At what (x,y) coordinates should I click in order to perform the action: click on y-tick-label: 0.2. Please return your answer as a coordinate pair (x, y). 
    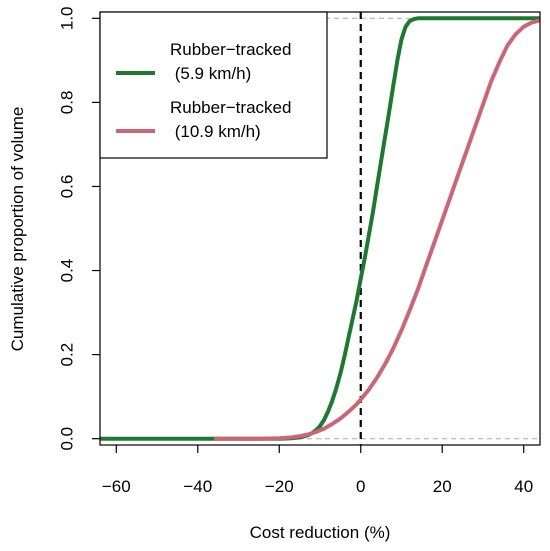
    Looking at the image, I should click on (66, 355).